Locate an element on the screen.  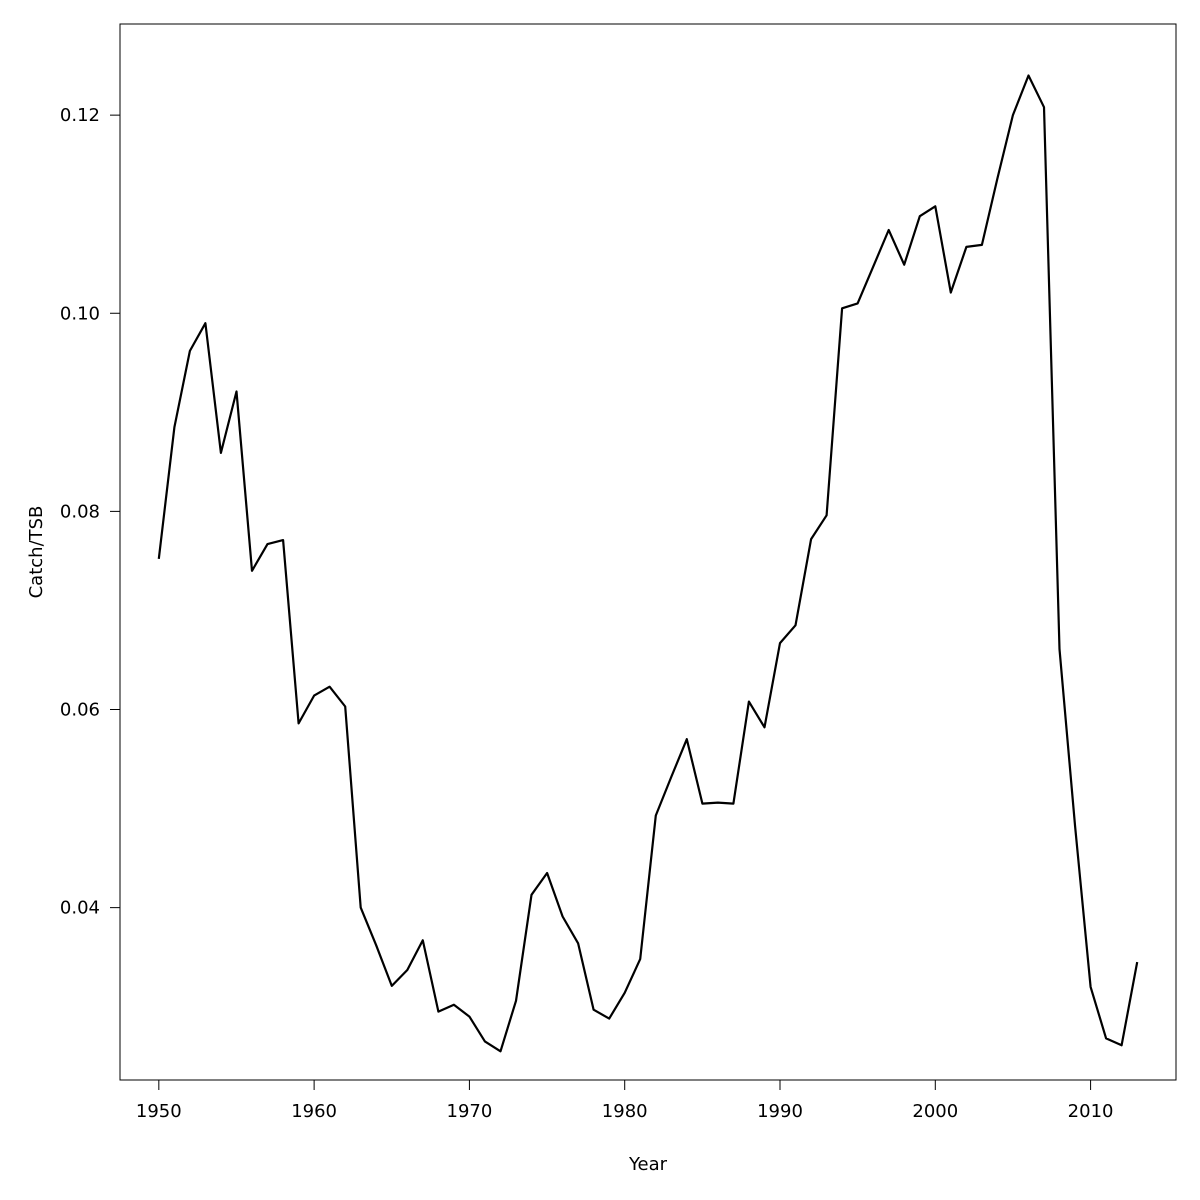
x-tick-label: 1970 is located at coordinates (470, 1111).